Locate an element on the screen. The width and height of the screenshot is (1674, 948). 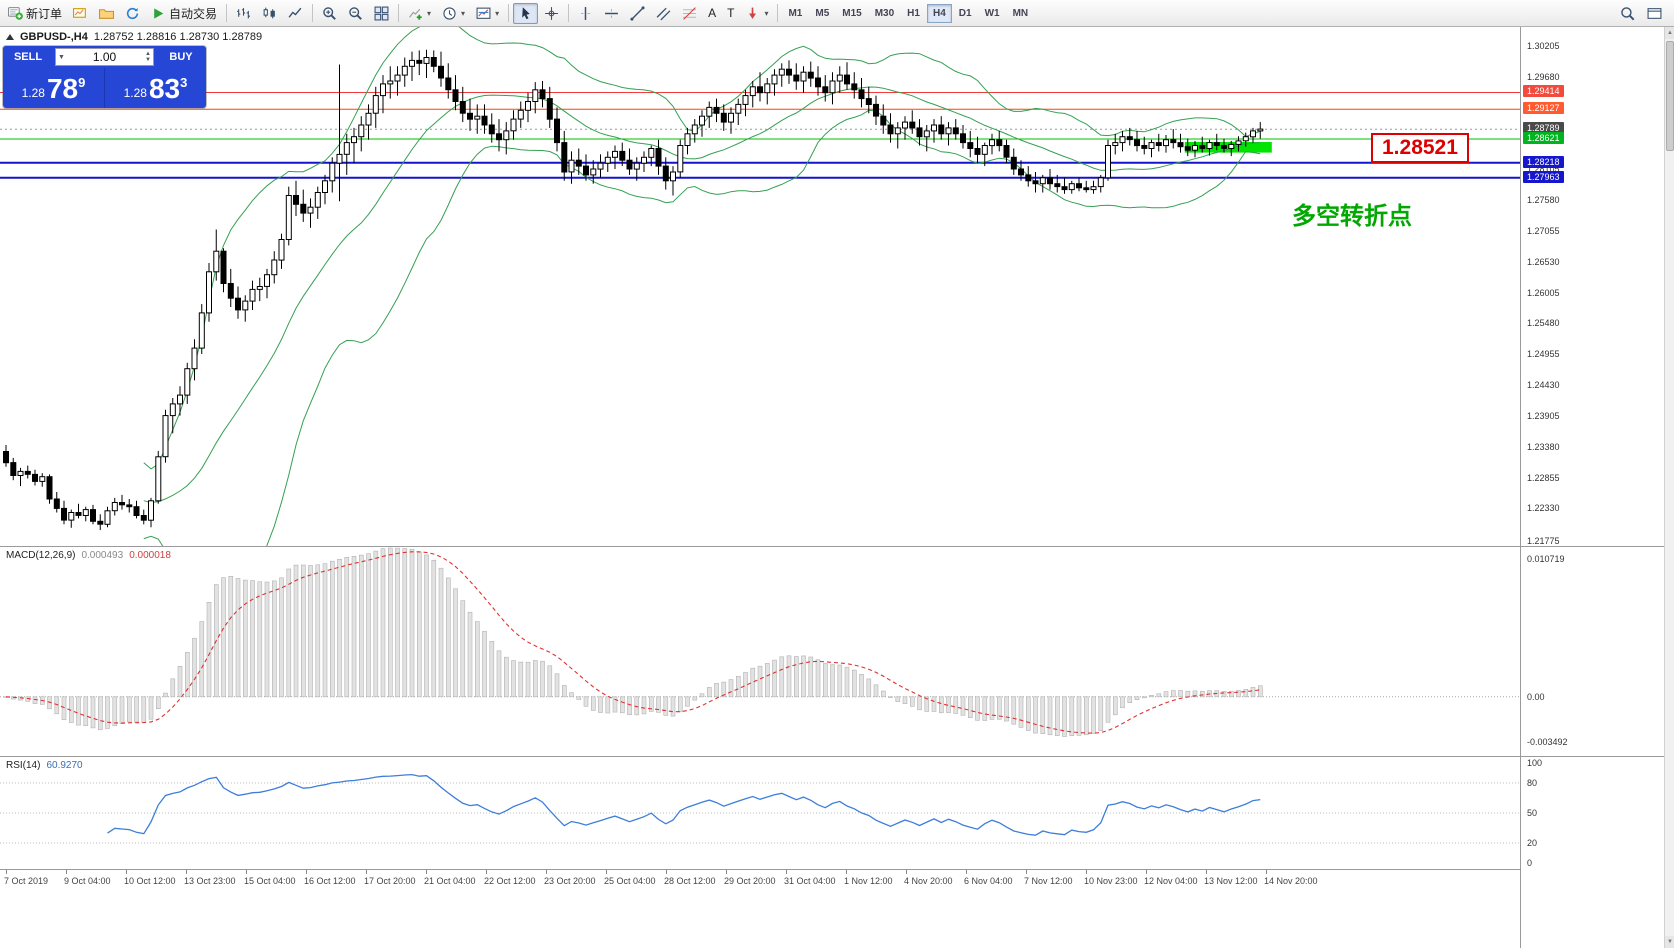
zoom-out-icon is located at coordinates (355, 13).